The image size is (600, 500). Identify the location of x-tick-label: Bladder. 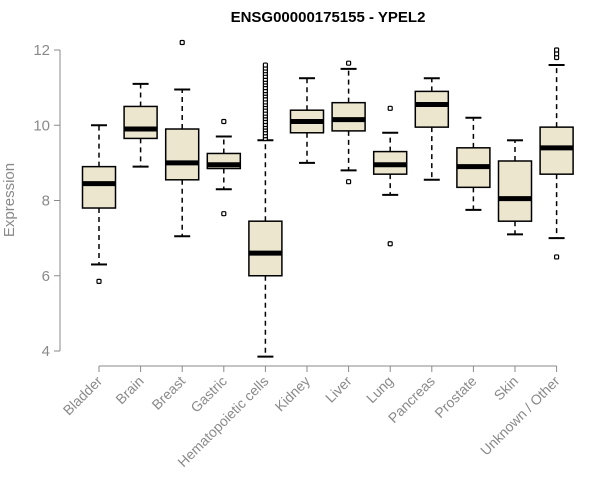
(83, 396).